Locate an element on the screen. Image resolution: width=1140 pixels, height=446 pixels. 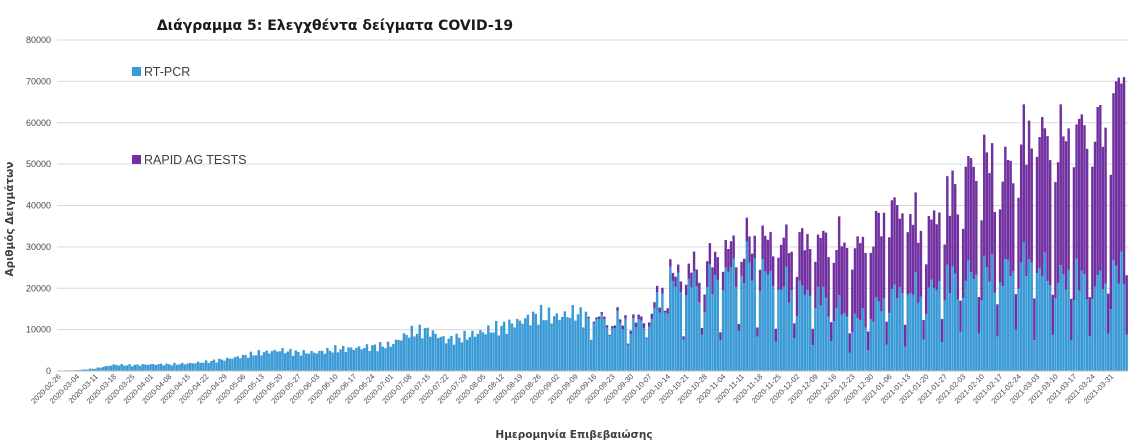
y-axis-title: Αριθμός Δειγμάτων is located at coordinates (10, 219).